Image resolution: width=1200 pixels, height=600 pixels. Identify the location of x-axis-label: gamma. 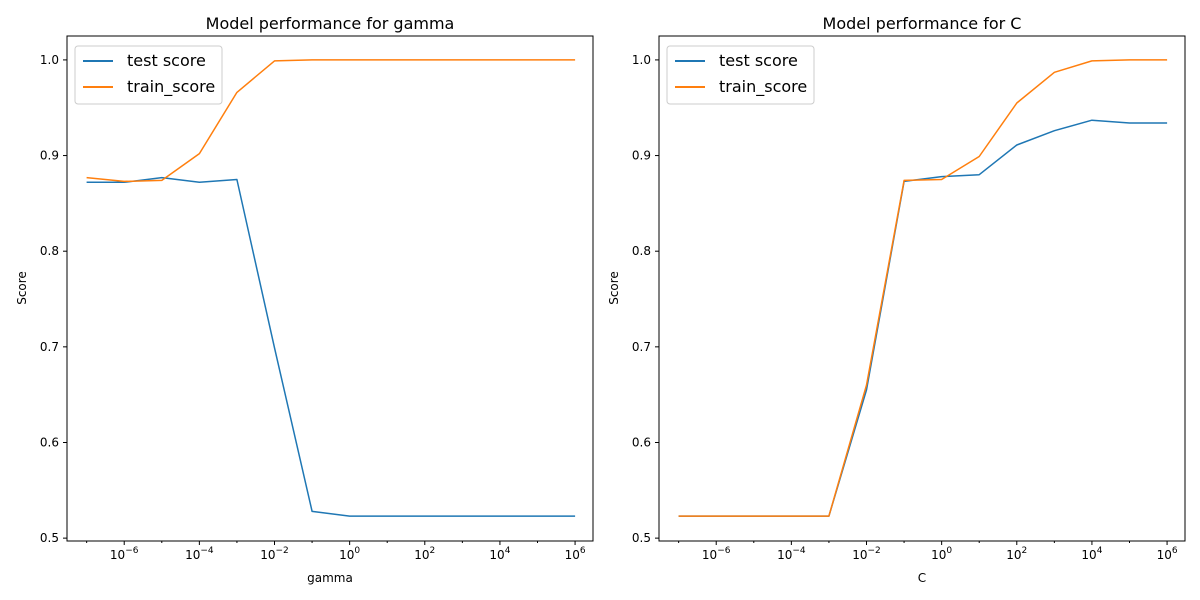
(330, 578).